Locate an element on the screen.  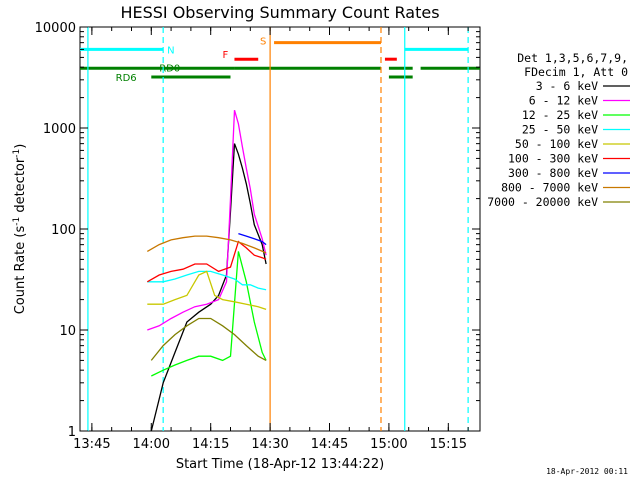
x-tick-label: 15:00 is located at coordinates (388, 444).